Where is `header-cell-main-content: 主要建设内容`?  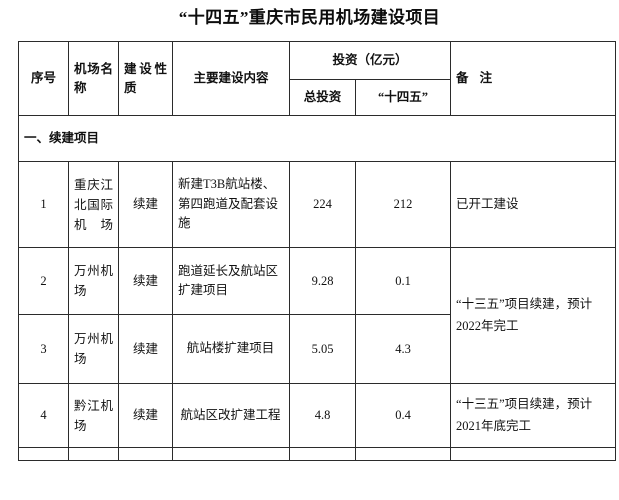
header-cell-main-content: 主要建设内容 is located at coordinates (231, 78).